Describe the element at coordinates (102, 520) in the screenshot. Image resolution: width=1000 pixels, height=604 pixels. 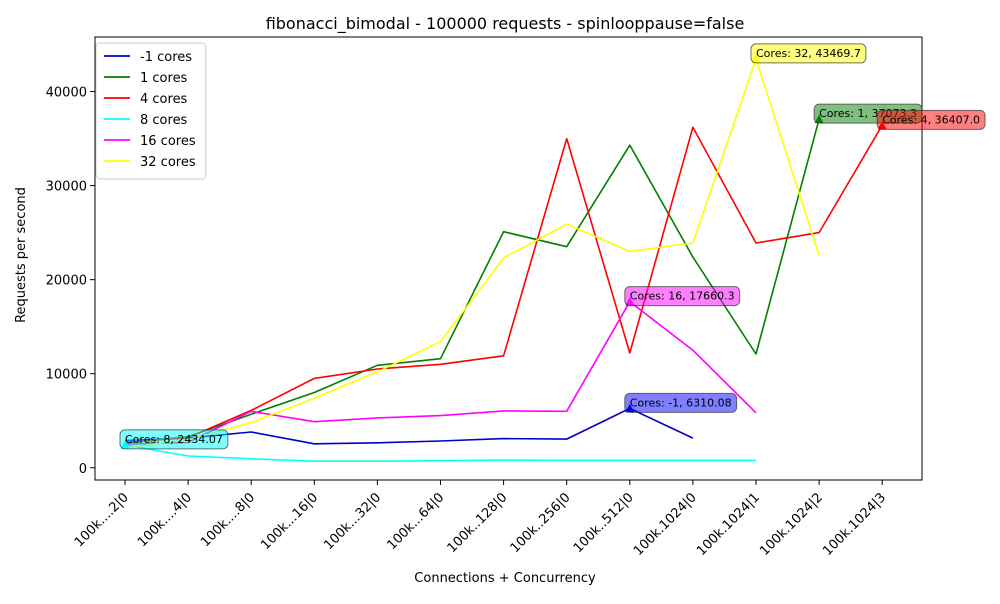
I see `x-tick-label: 100k....2|0` at that location.